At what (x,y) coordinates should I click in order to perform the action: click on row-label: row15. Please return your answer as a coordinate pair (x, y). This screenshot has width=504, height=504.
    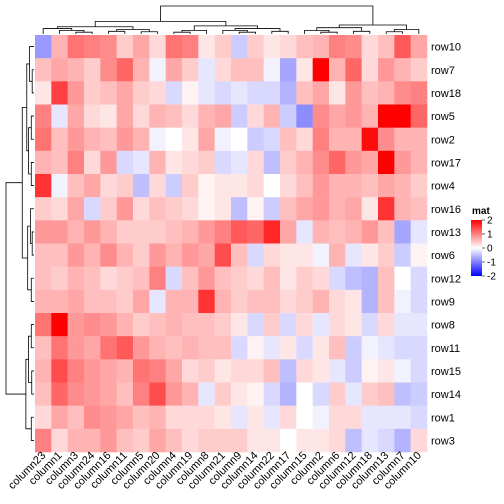
    Looking at the image, I should click on (446, 372).